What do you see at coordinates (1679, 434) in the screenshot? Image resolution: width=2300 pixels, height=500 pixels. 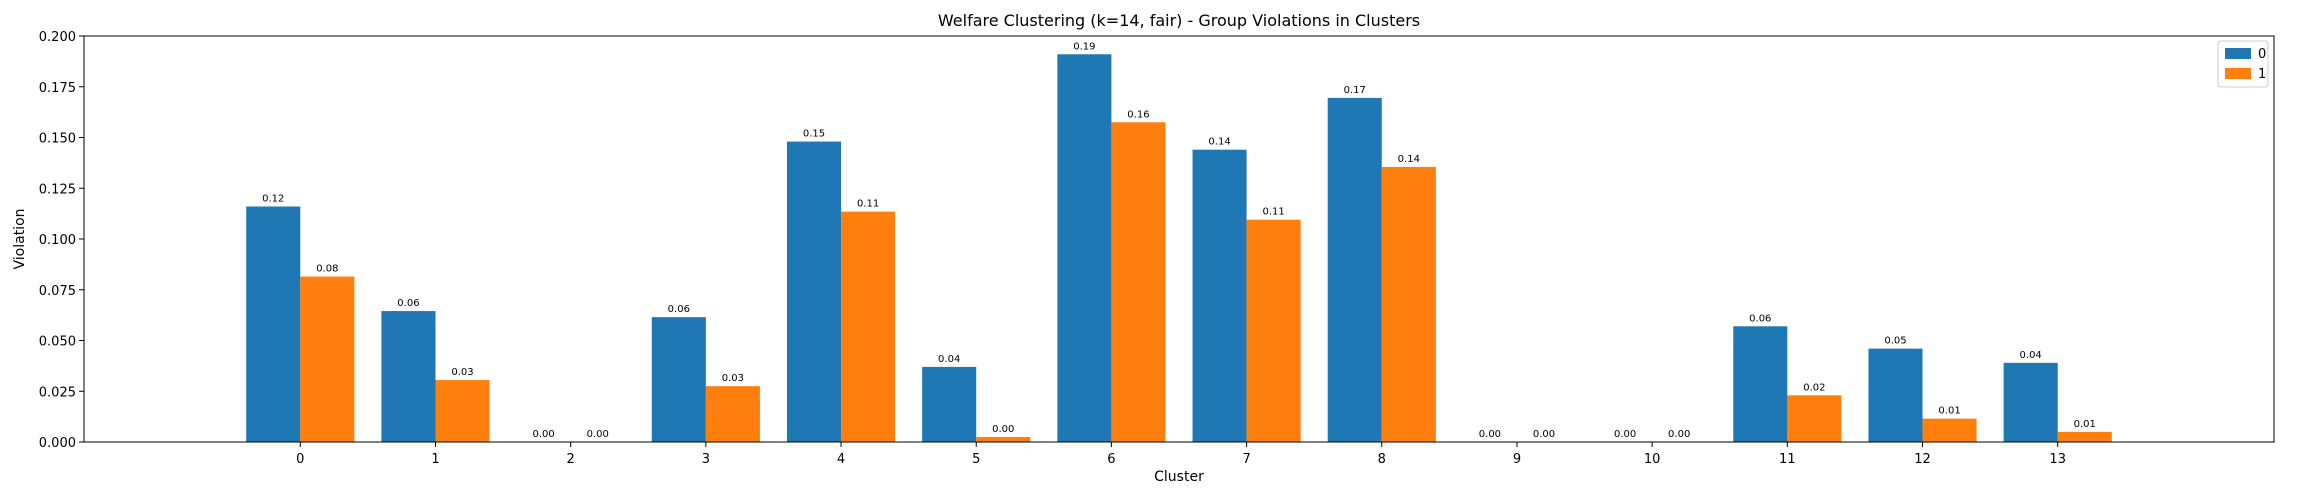 I see `bar-label-series-1-cluster-10: 0.00` at bounding box center [1679, 434].